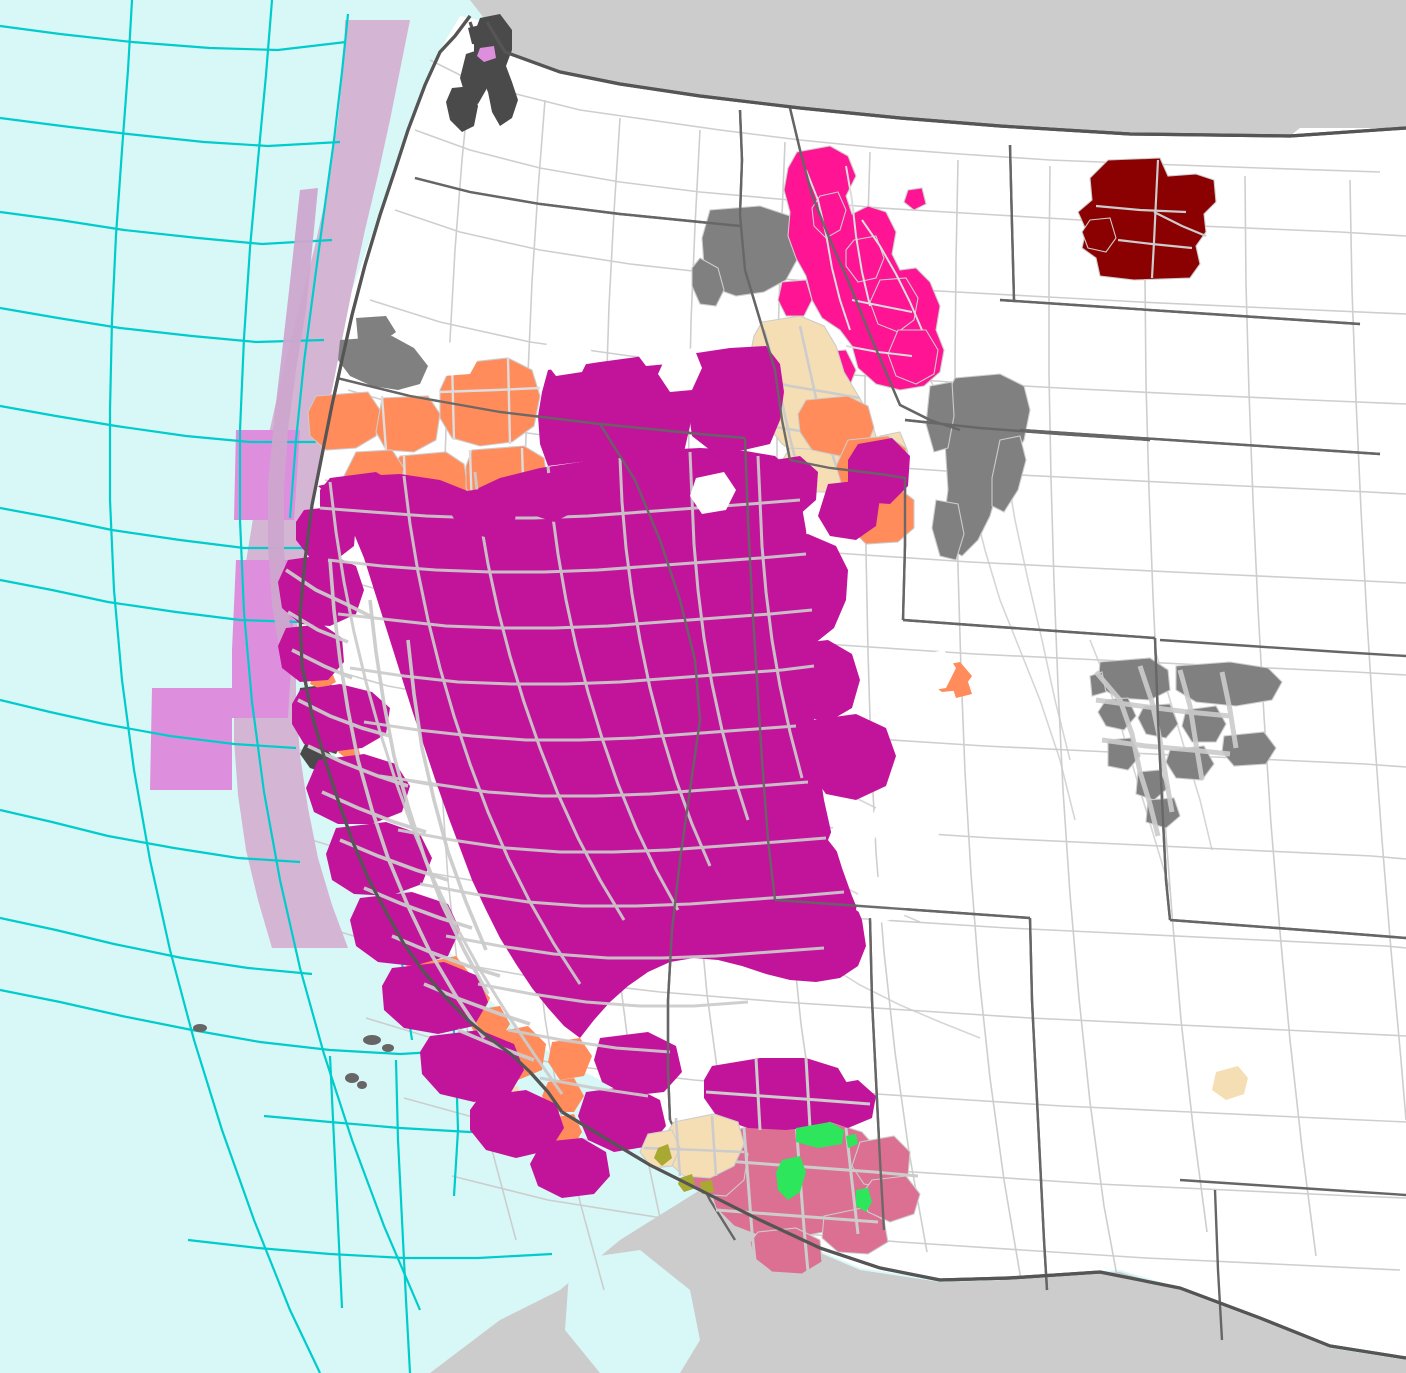  What do you see at coordinates (824, 1167) in the screenshot?
I see `hazard-flash-flood-watch-arizona` at bounding box center [824, 1167].